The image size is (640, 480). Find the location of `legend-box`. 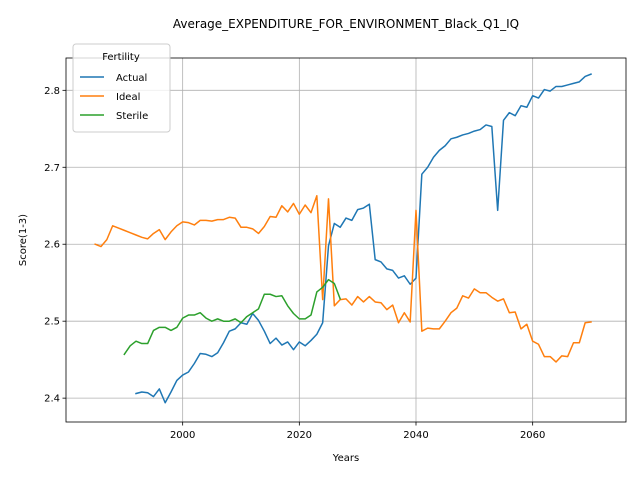

legend-box is located at coordinates (121, 88).